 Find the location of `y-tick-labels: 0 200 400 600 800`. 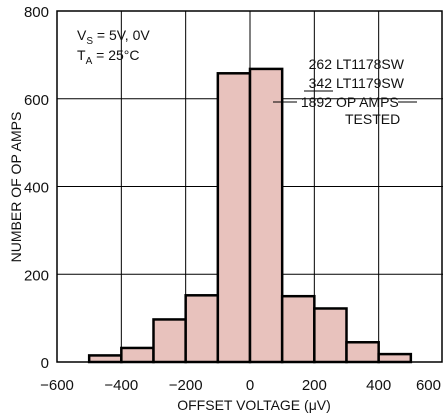

y-tick-labels: 0 200 400 600 800 is located at coordinates (36, 188).